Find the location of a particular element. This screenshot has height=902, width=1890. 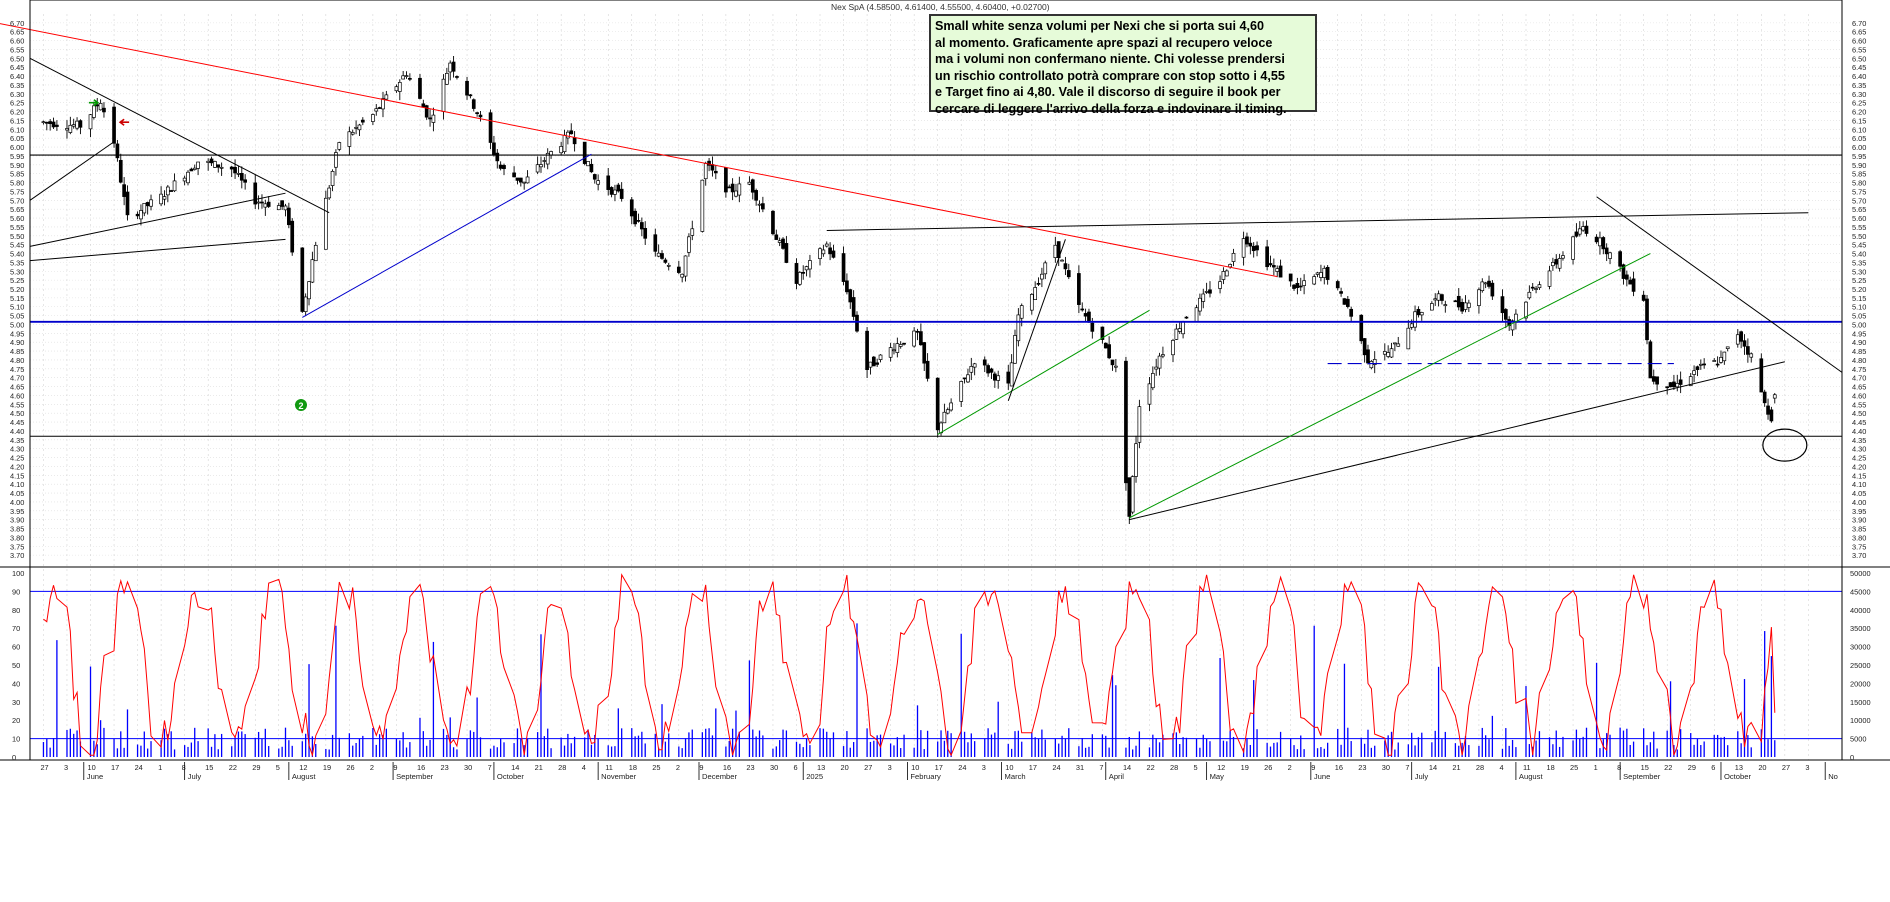

price-tick-right: 4.85 is located at coordinates (1859, 351).